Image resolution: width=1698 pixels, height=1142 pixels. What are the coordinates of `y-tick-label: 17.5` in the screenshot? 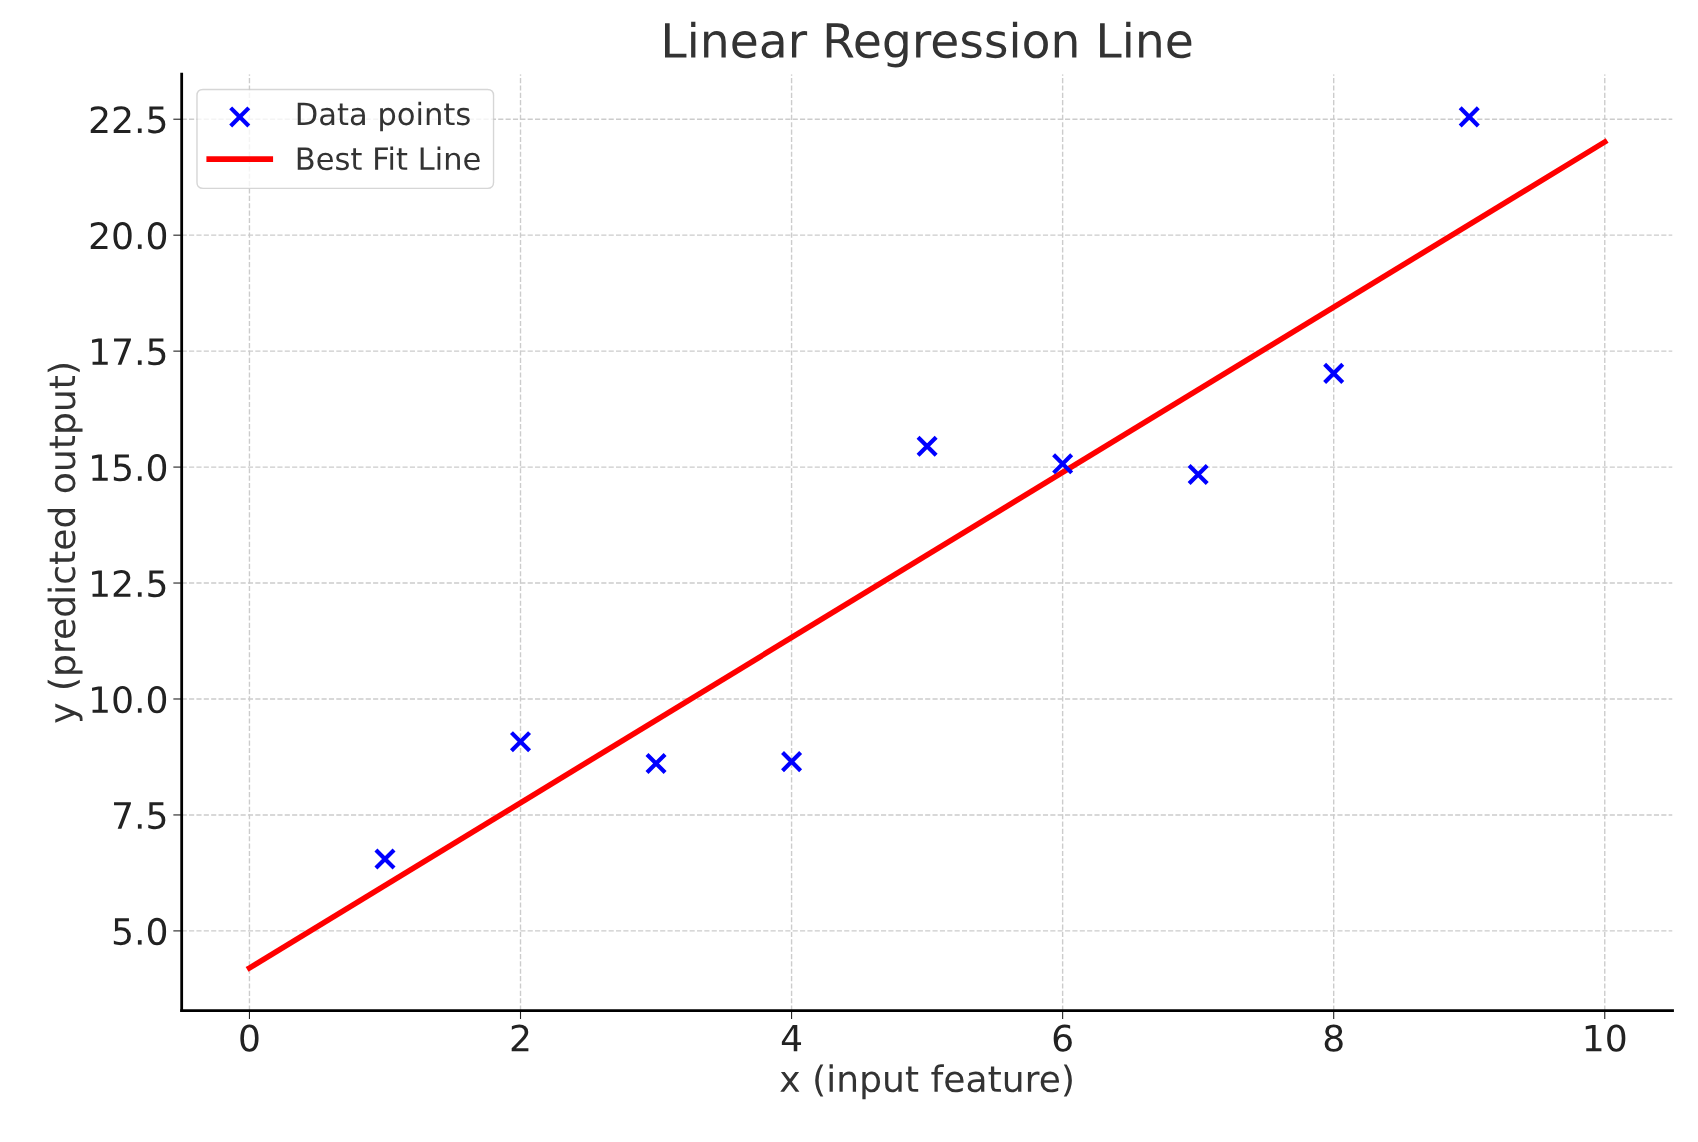 It's located at (129, 352).